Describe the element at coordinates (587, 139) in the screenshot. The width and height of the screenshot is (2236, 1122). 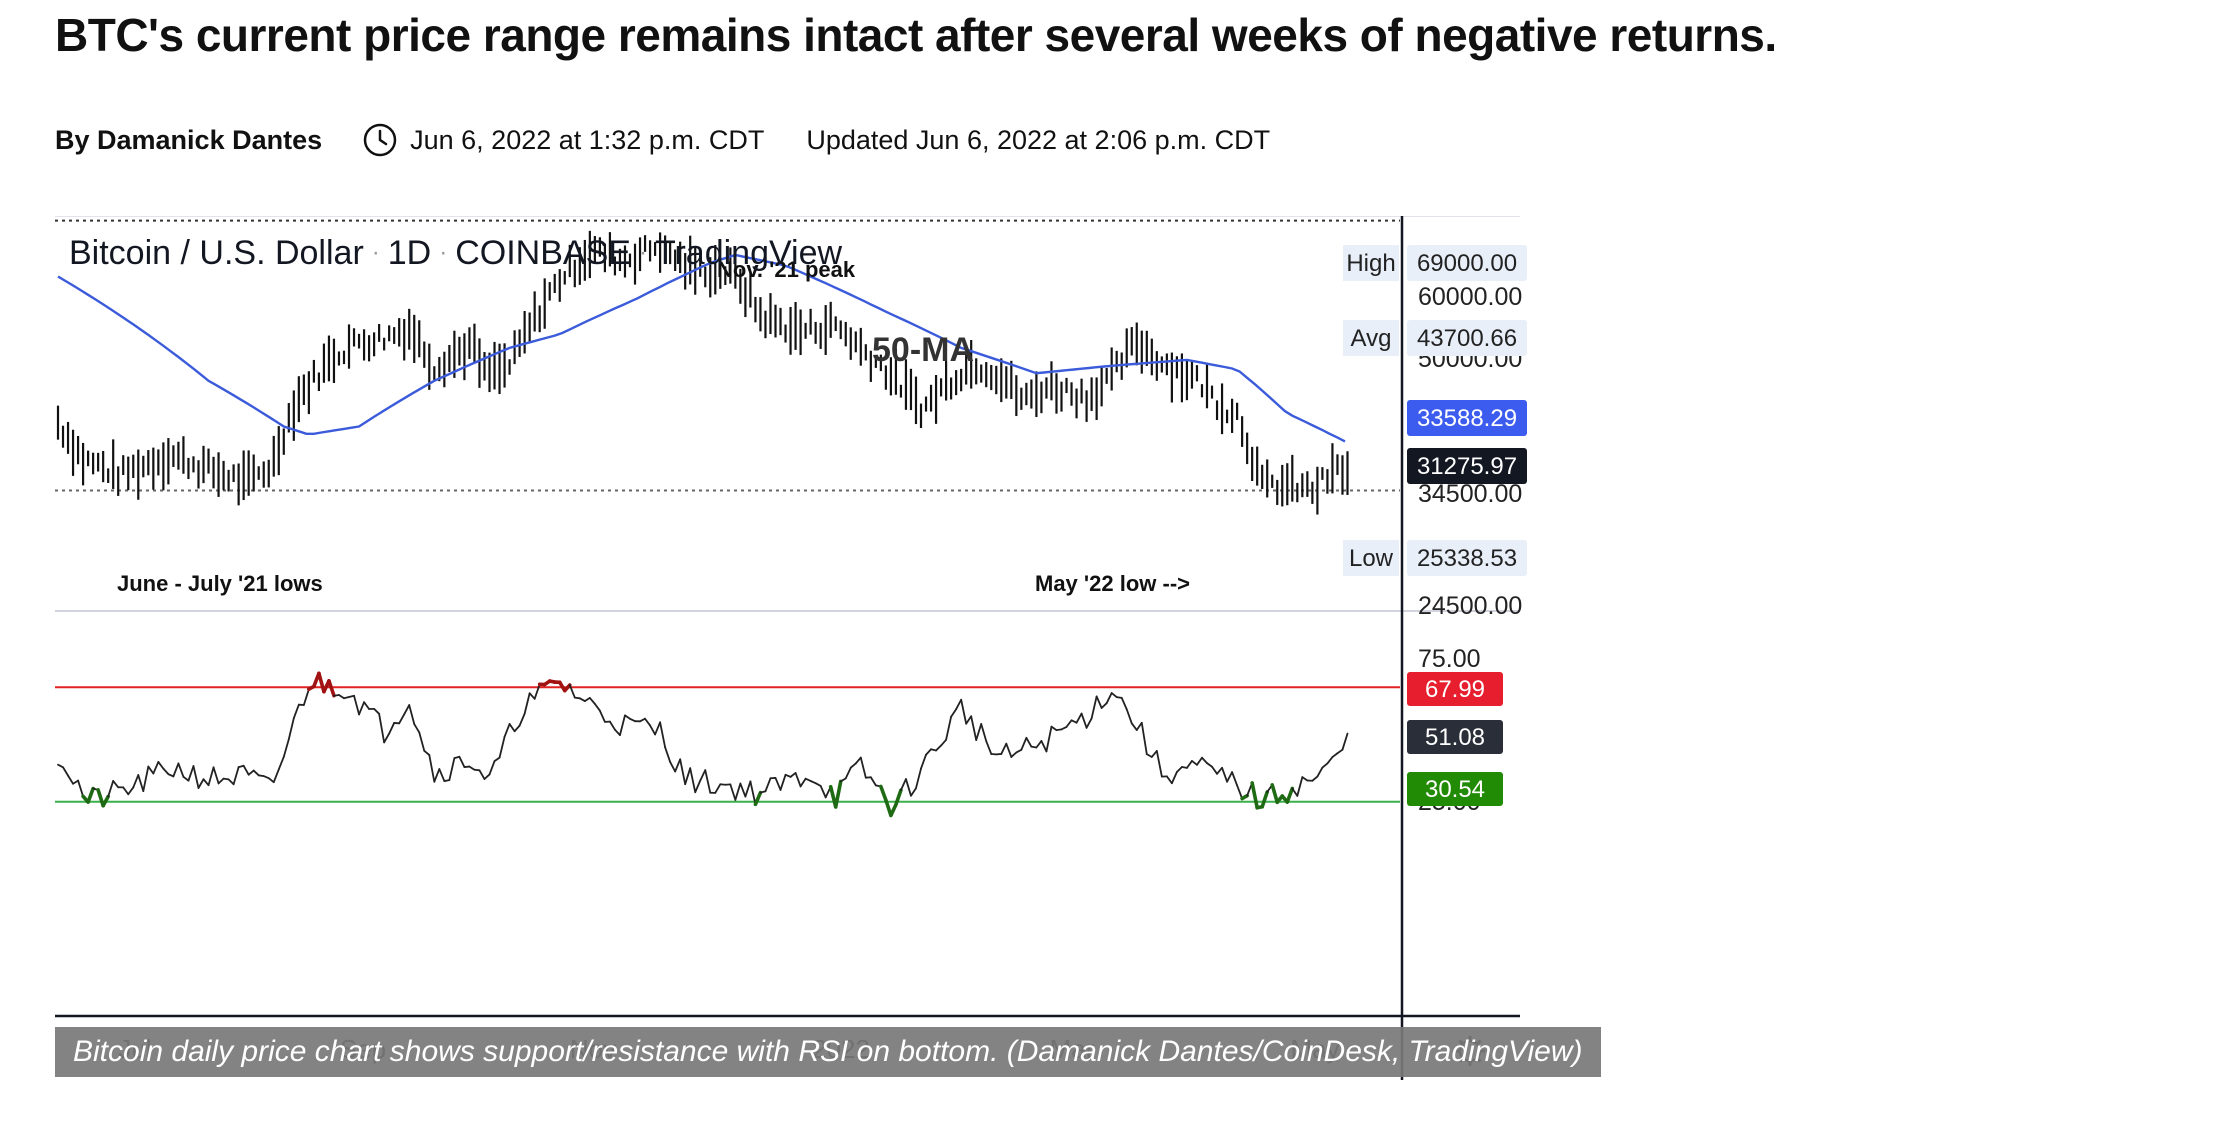
I see `published-date: Jun 6, 2022 at 1:32 p.m. CDT` at that location.